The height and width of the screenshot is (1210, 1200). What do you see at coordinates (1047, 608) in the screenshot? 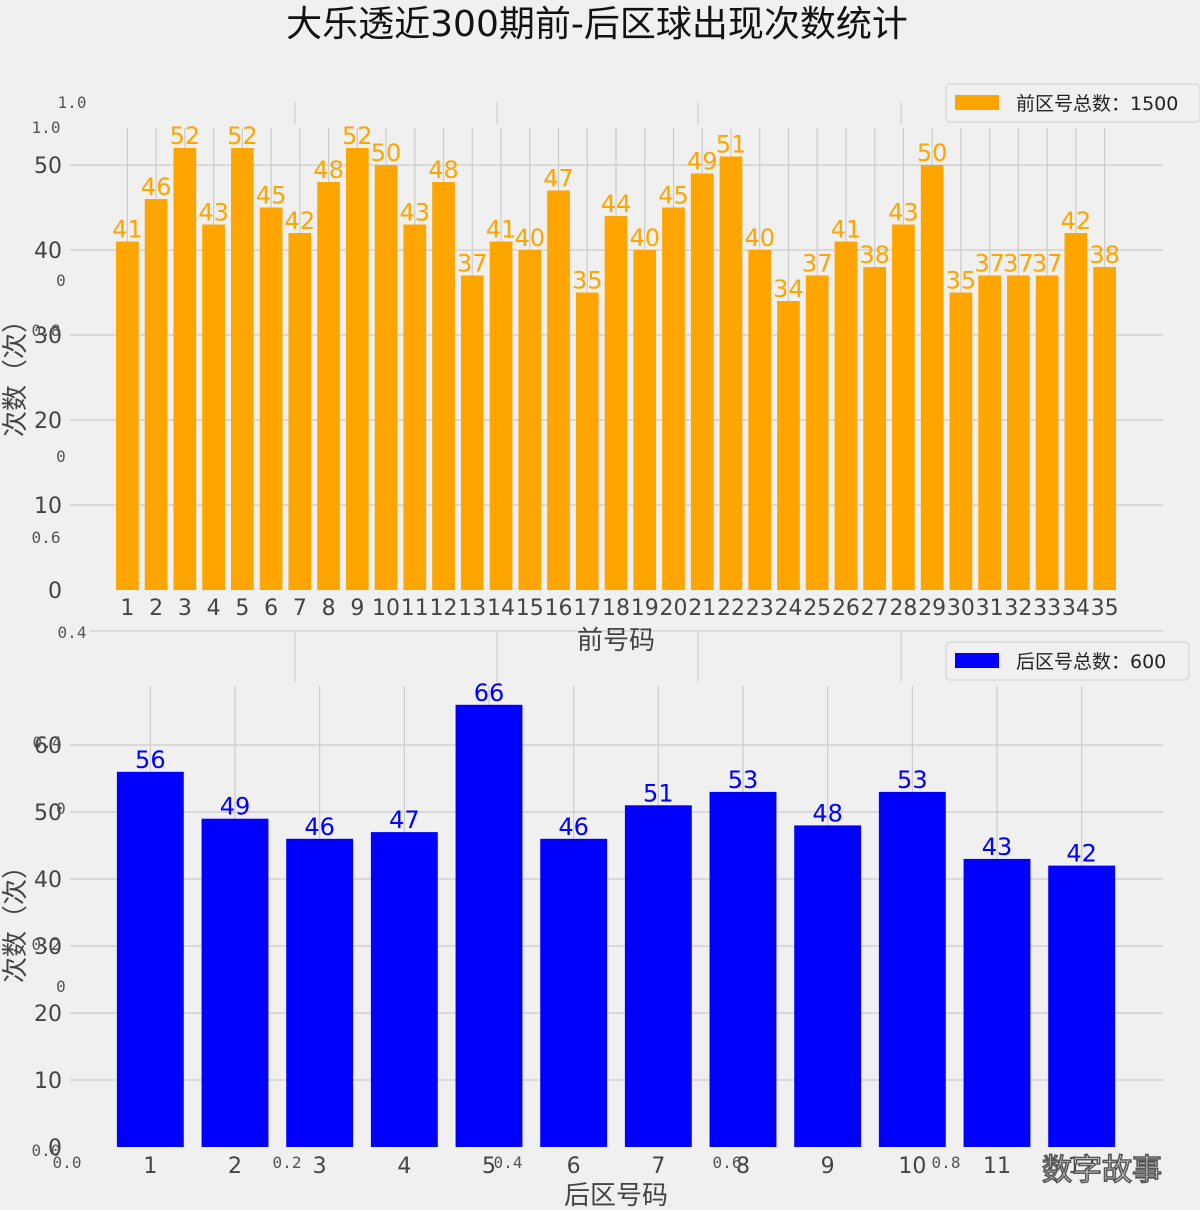
I see `x-tick-label: 33` at bounding box center [1047, 608].